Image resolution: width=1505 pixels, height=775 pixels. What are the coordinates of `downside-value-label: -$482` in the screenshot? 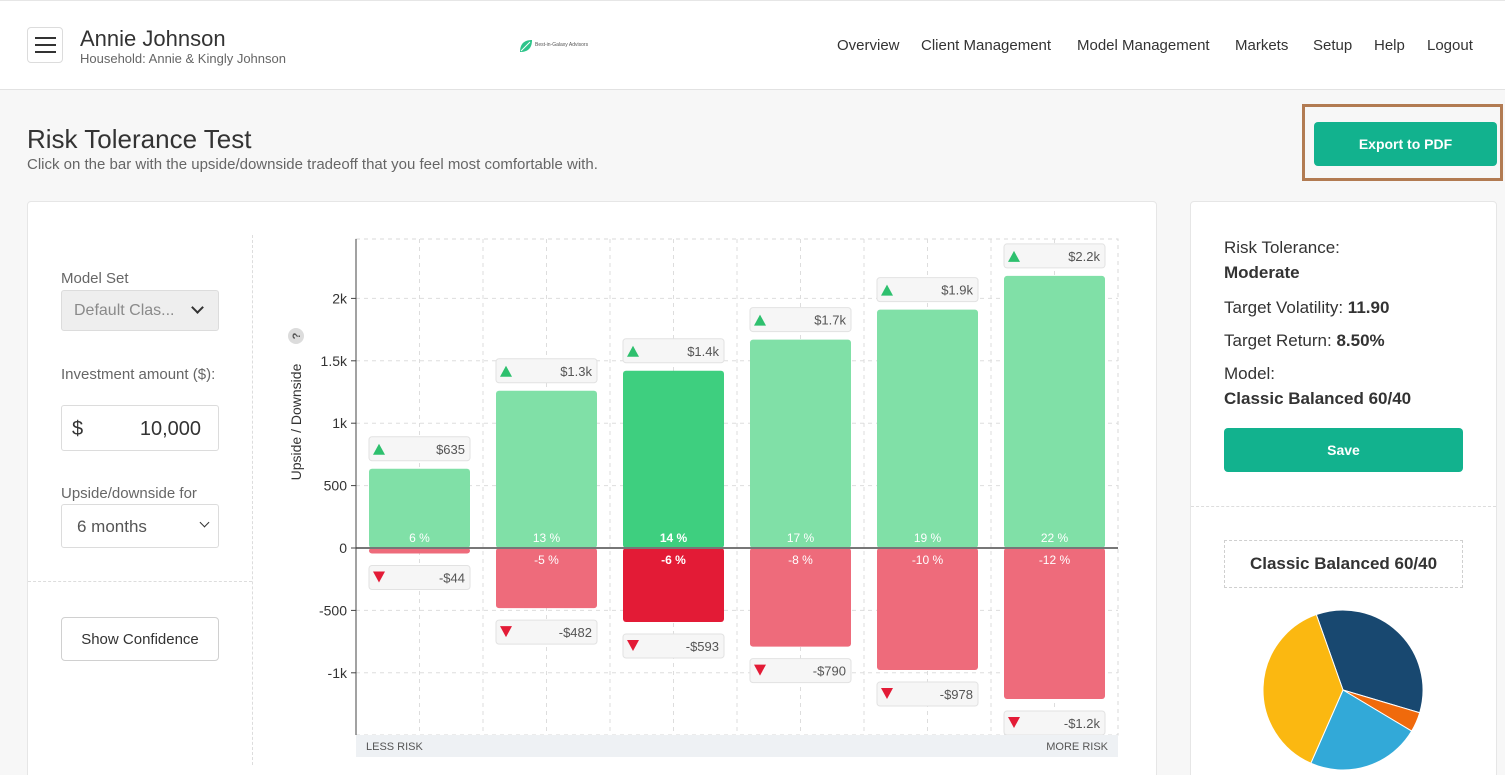 It's located at (575, 632).